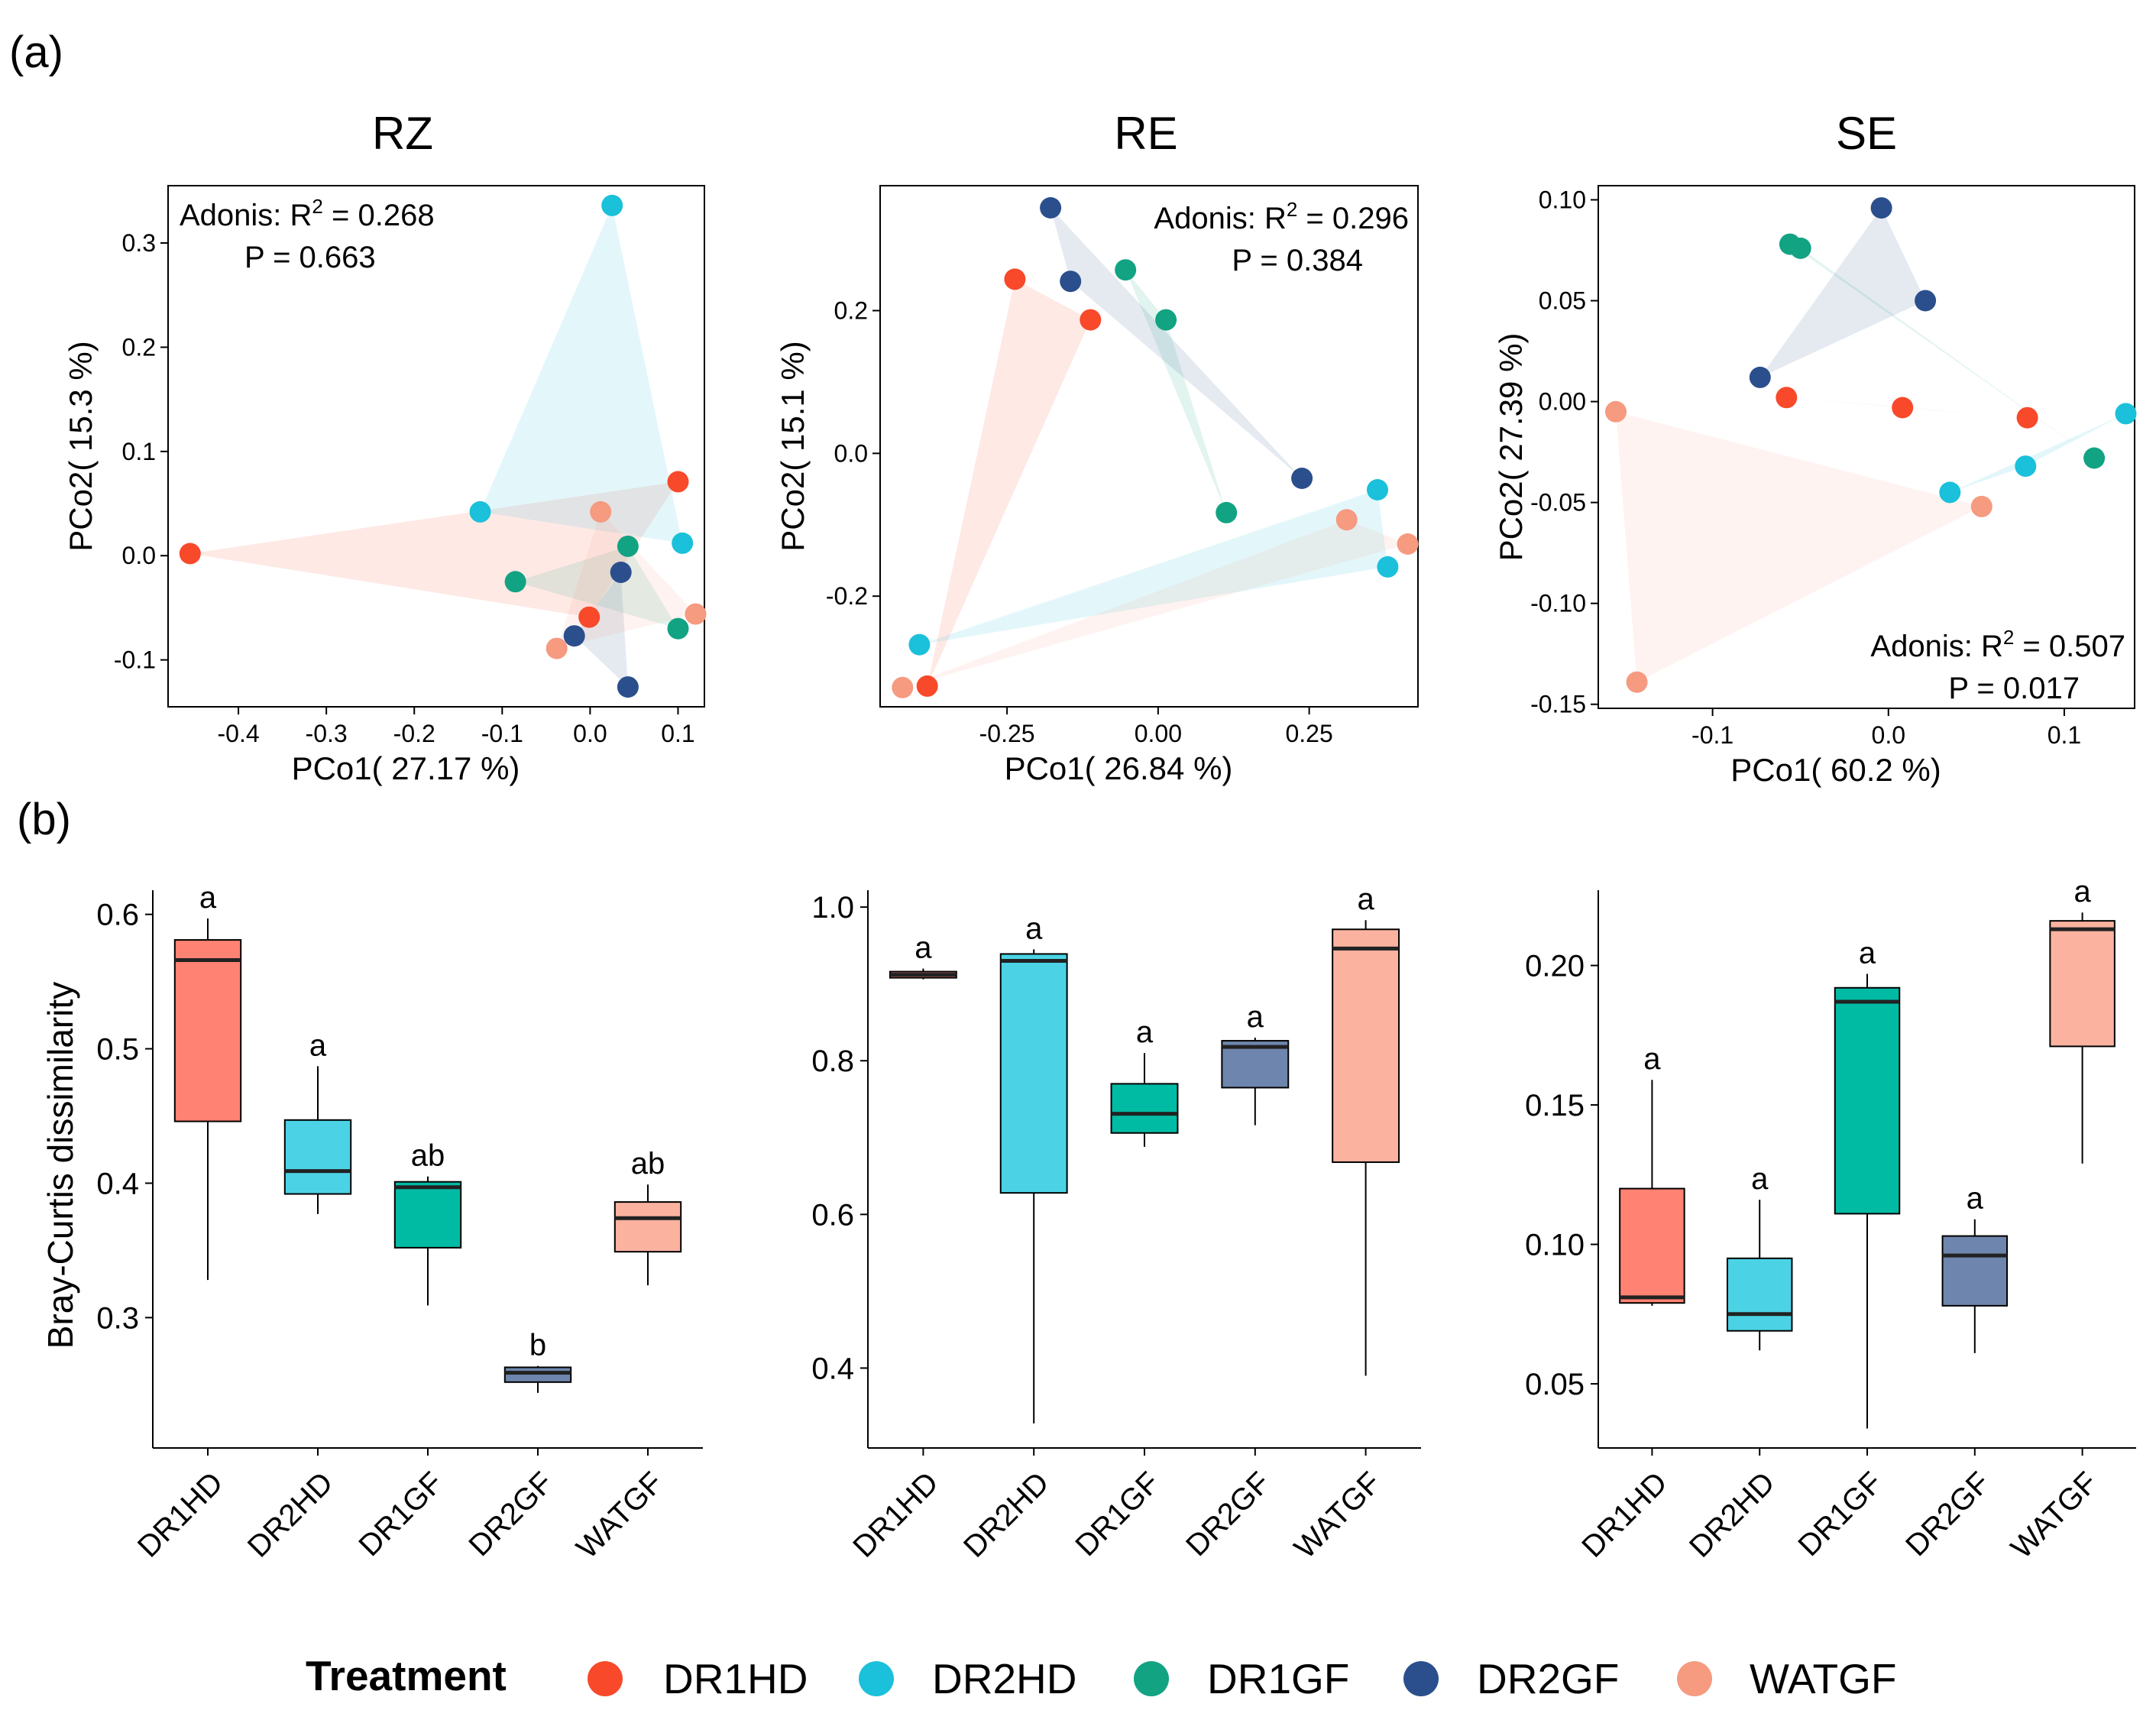 Image resolution: width=2156 pixels, height=1720 pixels. Describe the element at coordinates (379, 215) in the screenshot. I see `adonis-value: = 0.268` at that location.